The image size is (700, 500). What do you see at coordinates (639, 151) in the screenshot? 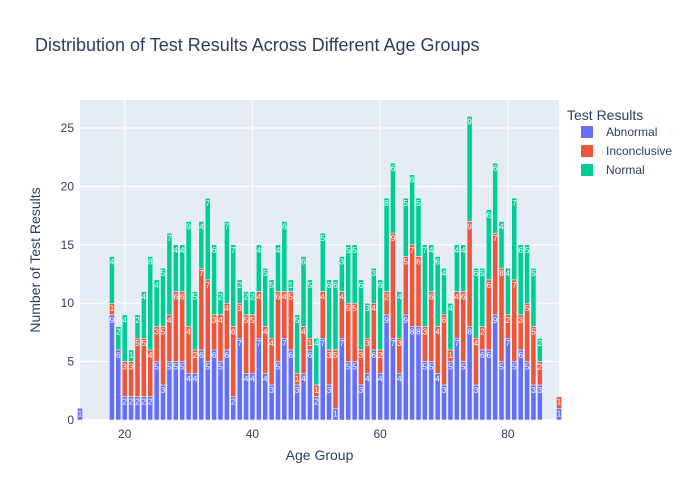
I see `legend-label-inconclusive: Inconclusive` at bounding box center [639, 151].